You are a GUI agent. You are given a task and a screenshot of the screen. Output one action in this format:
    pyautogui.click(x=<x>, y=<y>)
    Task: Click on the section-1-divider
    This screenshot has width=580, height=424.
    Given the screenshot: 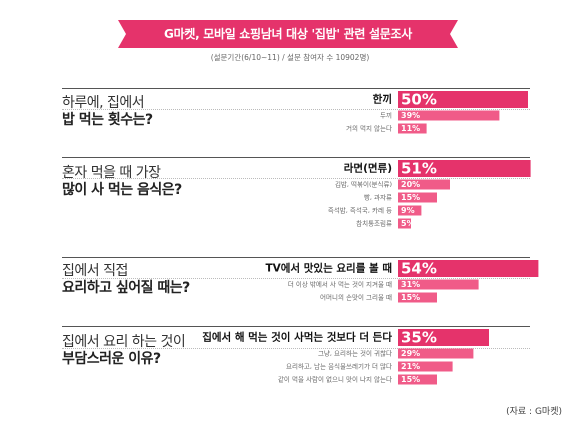 What is the action you would take?
    pyautogui.click(x=296, y=109)
    